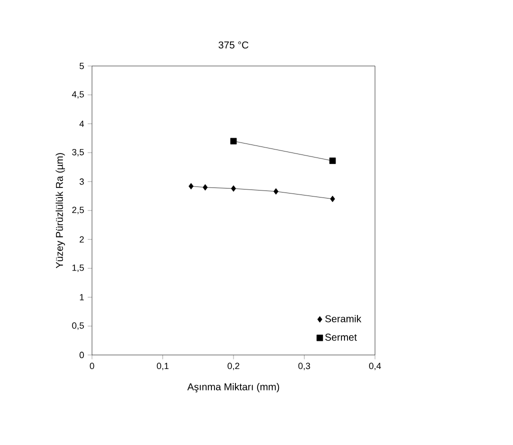  I want to click on y-tick-label: 4,5, so click(78, 95).